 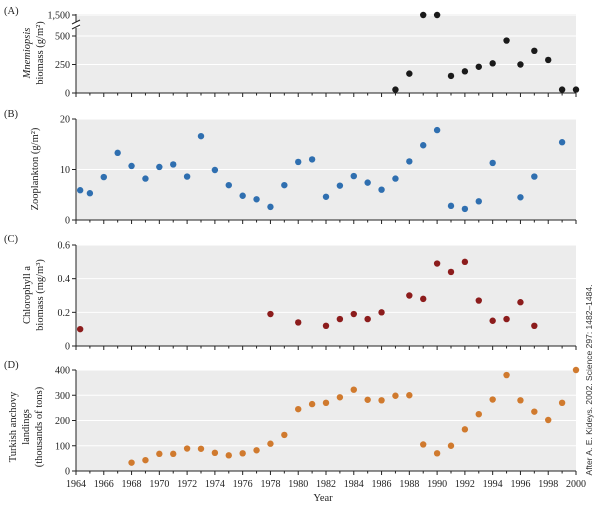 I want to click on x-tick-label: 1980, so click(x=298, y=484).